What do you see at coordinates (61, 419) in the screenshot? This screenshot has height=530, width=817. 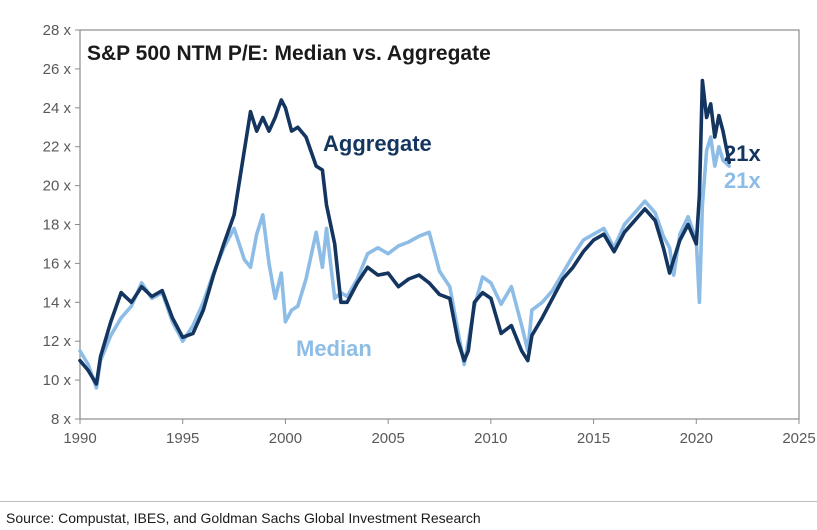 I see `y-tick-label: 8 x` at bounding box center [61, 419].